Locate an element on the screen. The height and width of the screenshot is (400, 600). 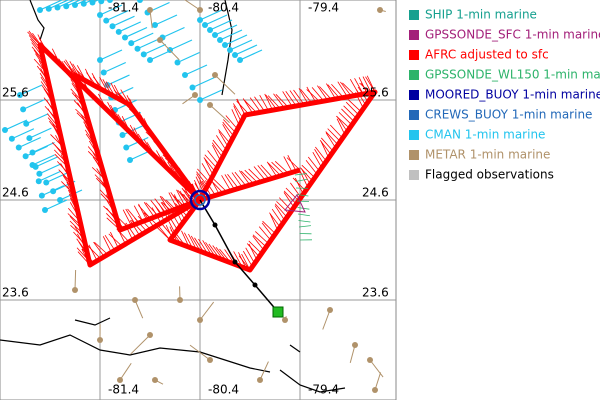
legend-label: CREWS_BUOY 1-min marine is located at coordinates (508, 115).